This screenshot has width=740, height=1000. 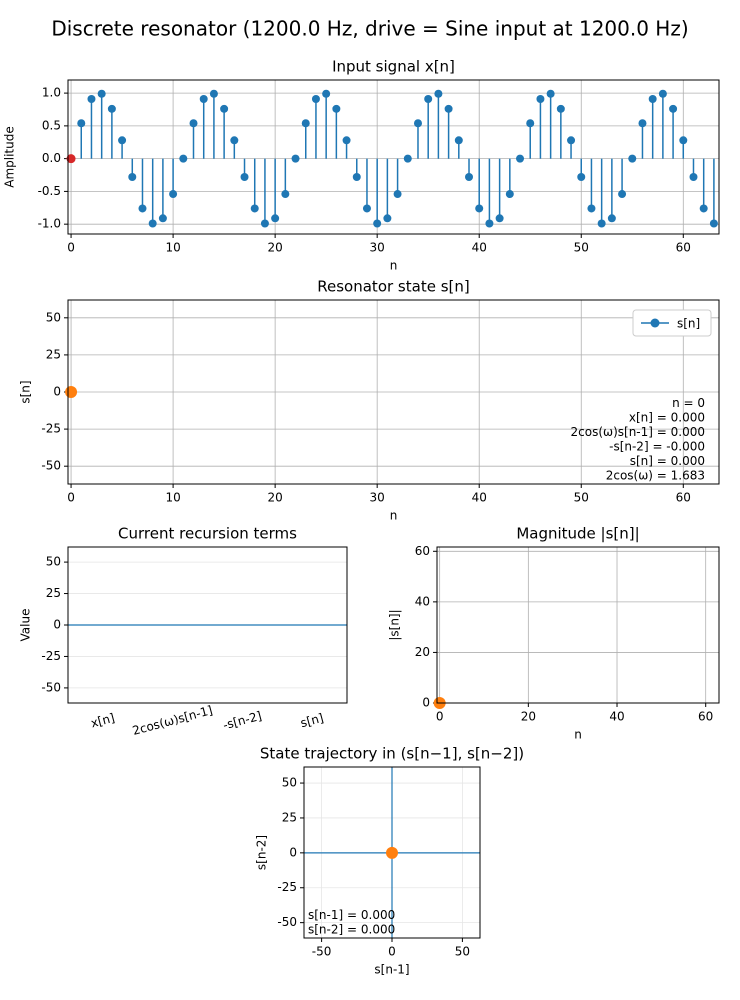 What do you see at coordinates (393, 287) in the screenshot?
I see `axes-title: Resonator state s[n]` at bounding box center [393, 287].